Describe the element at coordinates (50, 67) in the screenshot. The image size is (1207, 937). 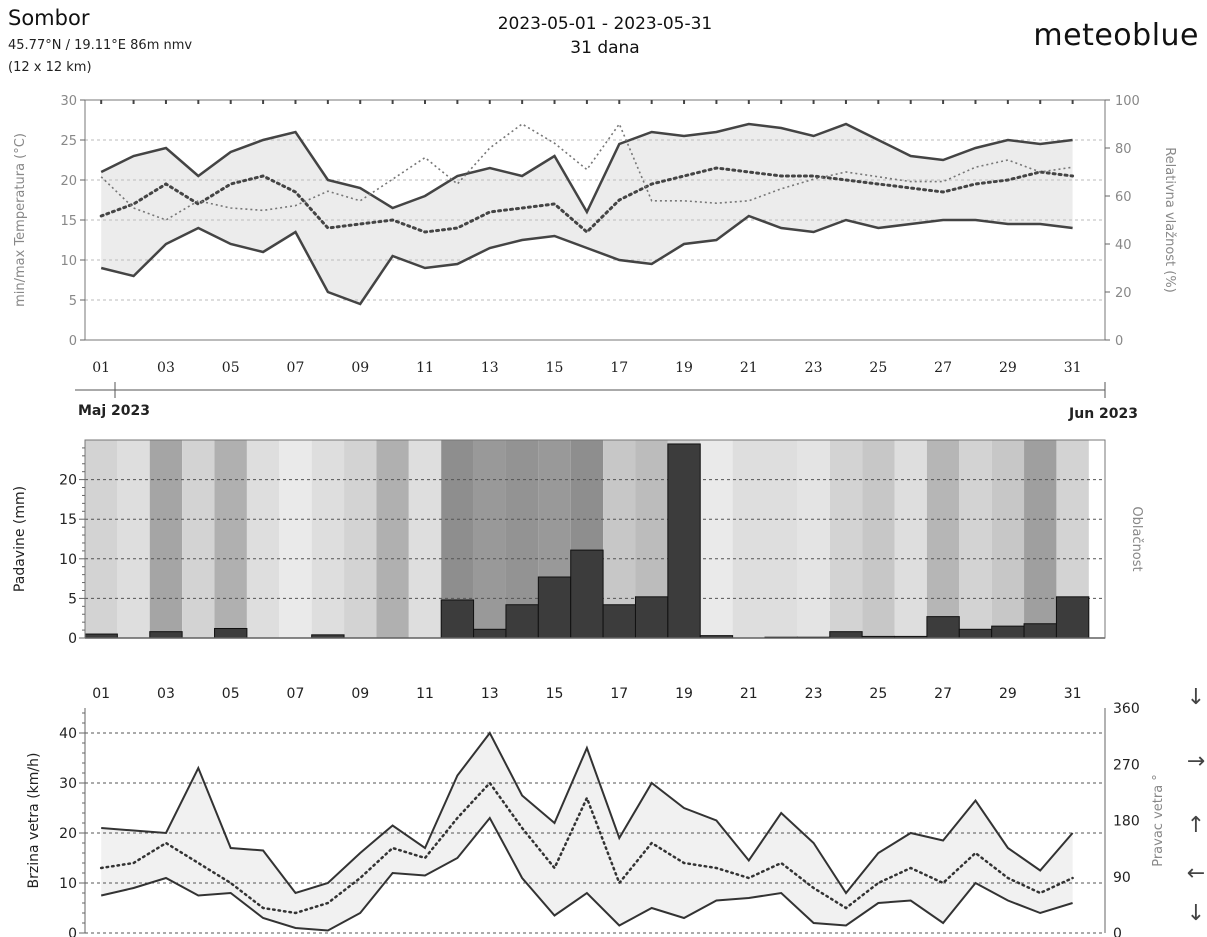
I see `grid-resolution: (12 x 12 km)` at that location.